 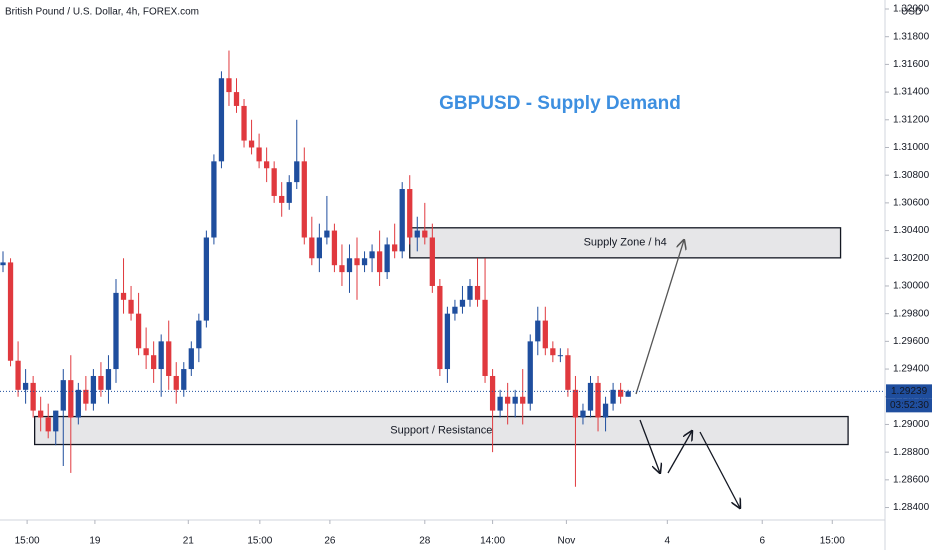 What do you see at coordinates (909, 391) in the screenshot?
I see `last-price-label: 1.29239` at bounding box center [909, 391].